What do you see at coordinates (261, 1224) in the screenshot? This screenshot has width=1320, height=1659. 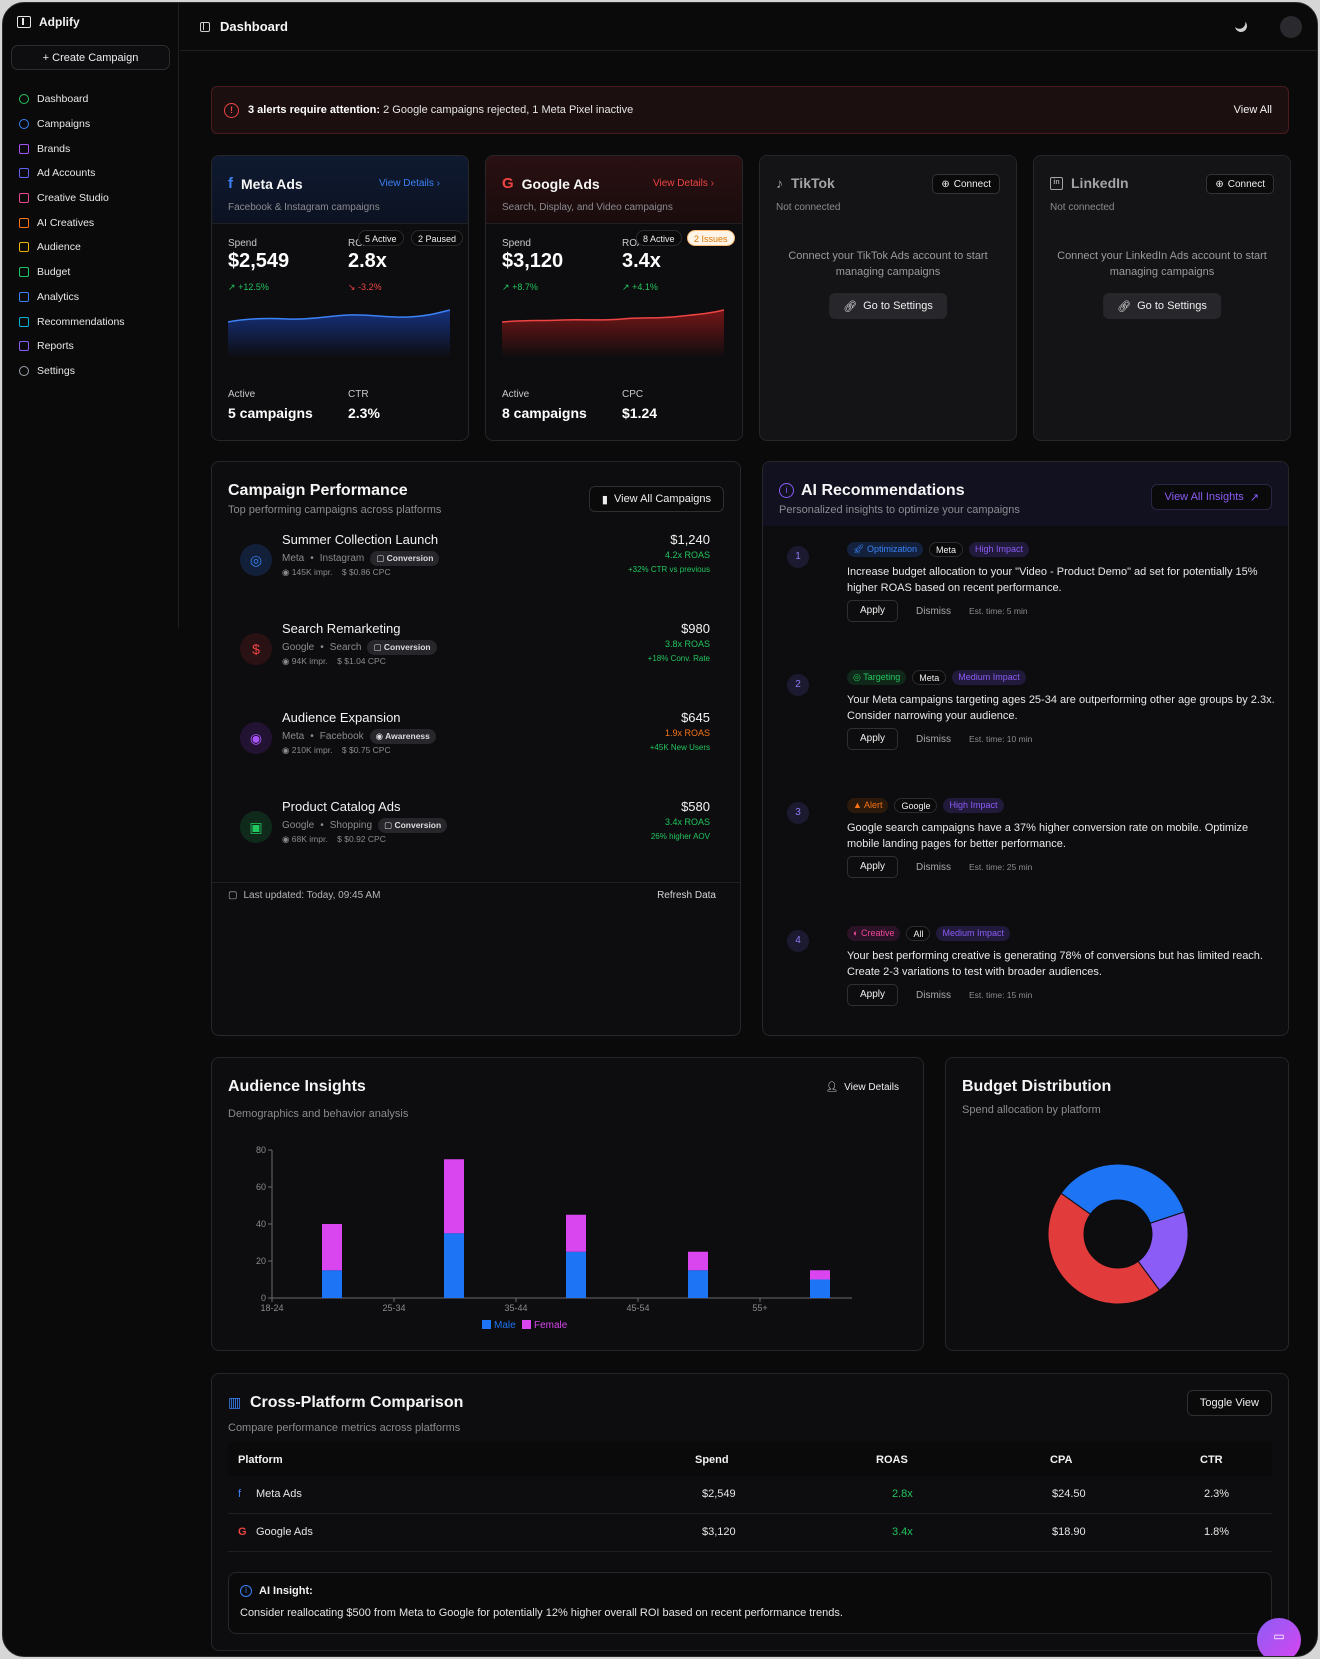 I see `y-tick-label: 40` at bounding box center [261, 1224].